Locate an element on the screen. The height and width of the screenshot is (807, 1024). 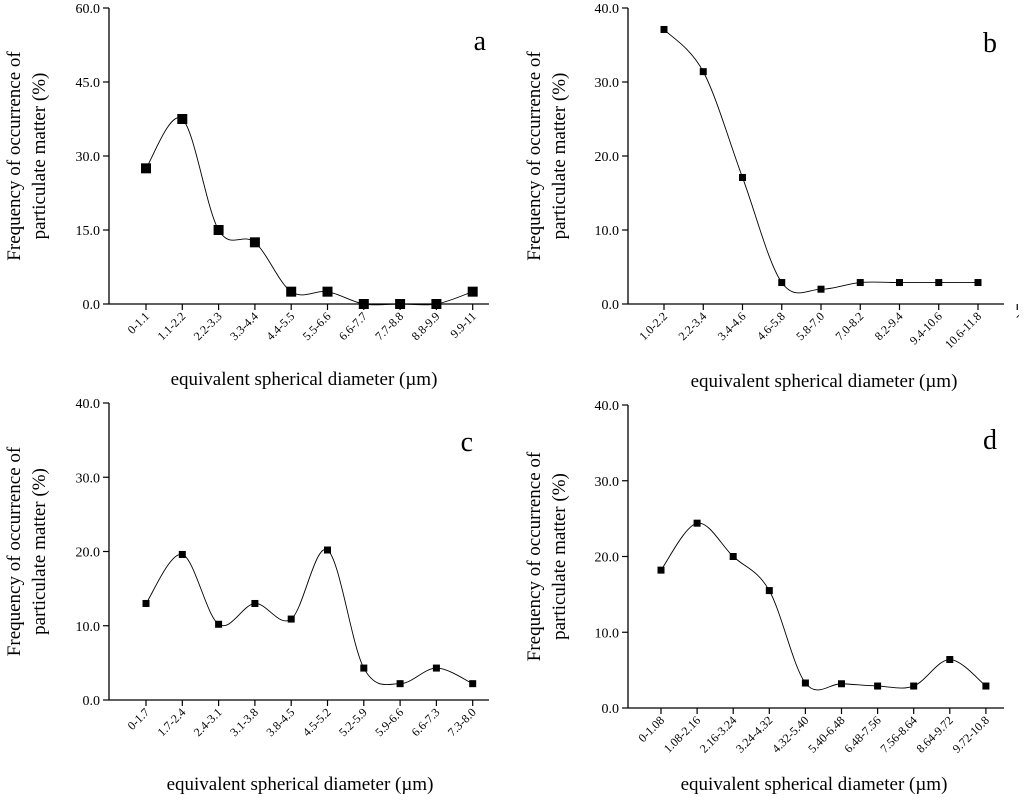
y-tick-label: 15.0 is located at coordinates (88, 231).